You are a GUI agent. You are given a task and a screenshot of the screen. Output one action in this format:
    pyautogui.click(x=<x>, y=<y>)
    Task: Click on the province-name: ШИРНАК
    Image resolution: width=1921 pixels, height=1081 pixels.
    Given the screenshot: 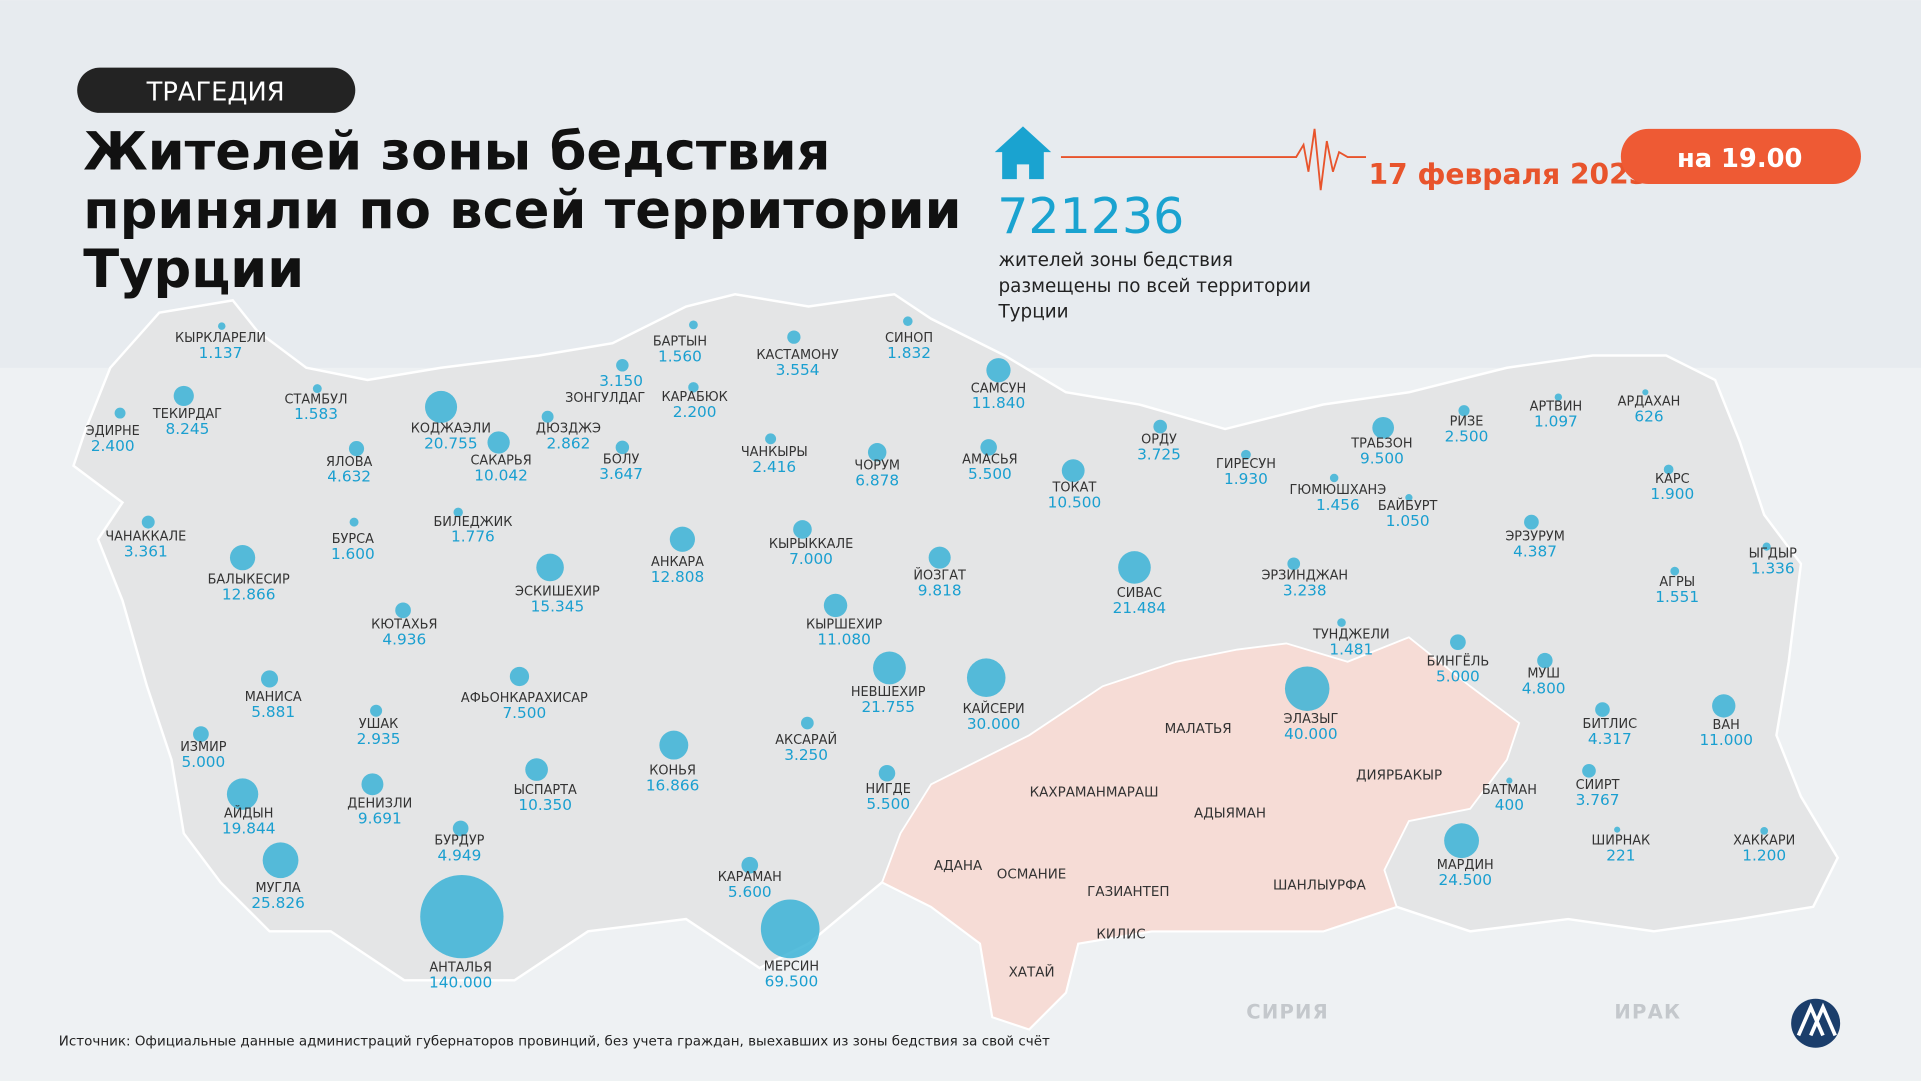 What is the action you would take?
    pyautogui.click(x=1620, y=840)
    